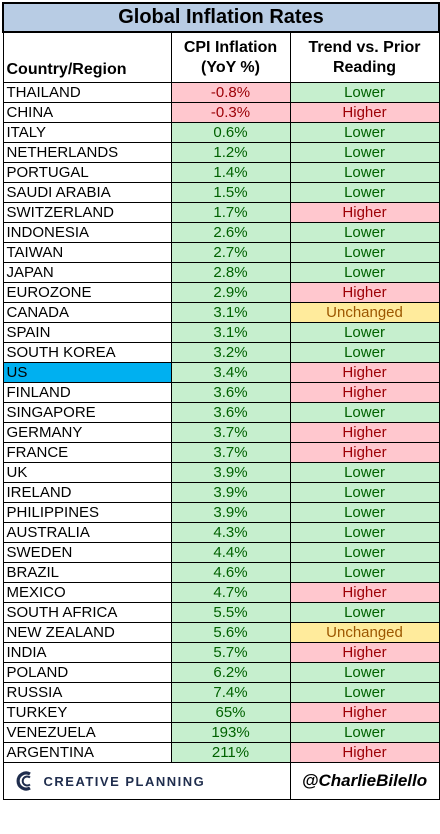  I want to click on table-row: INDIA 5.7% Higher, so click(221, 652).